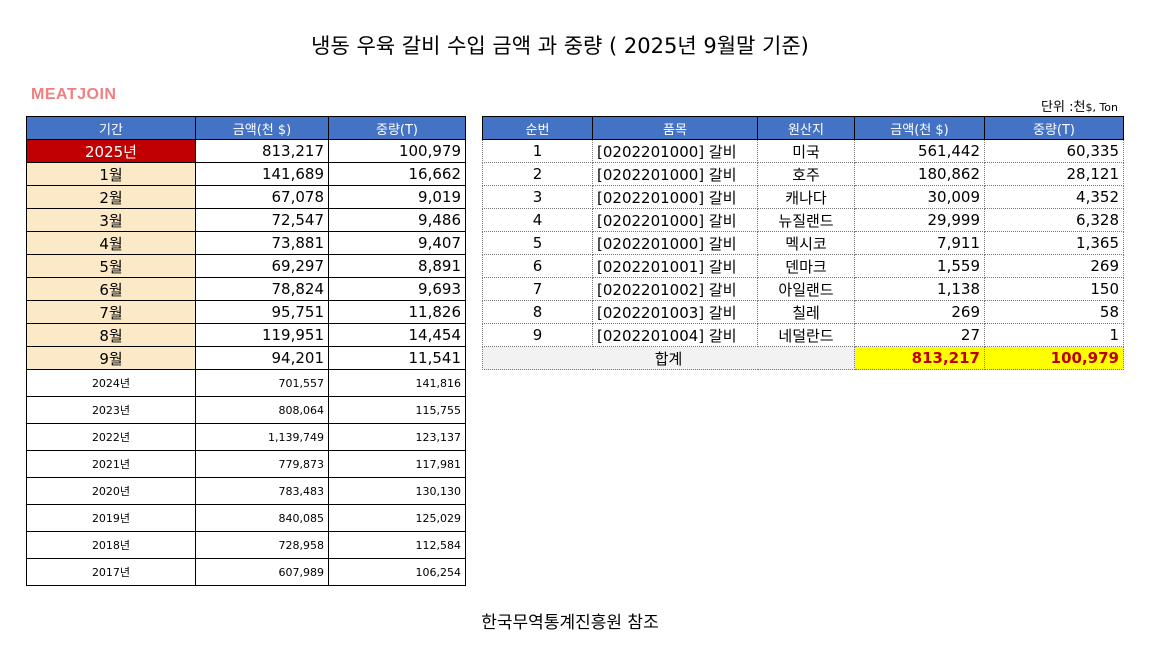 The width and height of the screenshot is (1153, 666). What do you see at coordinates (111, 464) in the screenshot?
I see `period-cell: 2021년` at bounding box center [111, 464].